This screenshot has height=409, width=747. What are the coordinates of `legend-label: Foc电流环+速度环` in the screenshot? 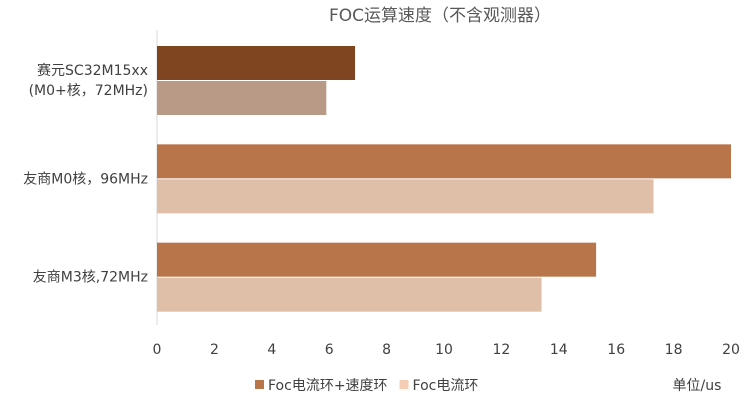 It's located at (328, 386).